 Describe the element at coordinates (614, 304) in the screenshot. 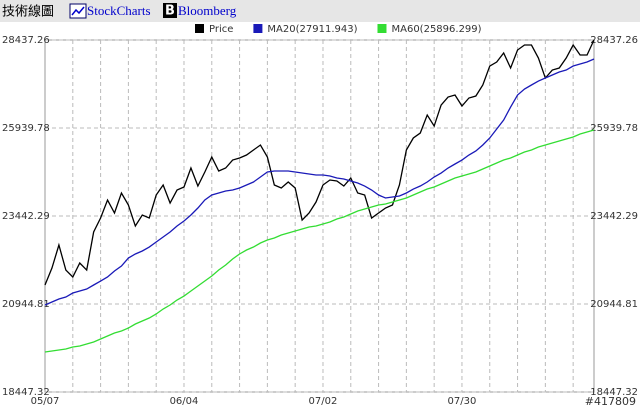

I see `y-tick-label-right: 20944.81` at that location.